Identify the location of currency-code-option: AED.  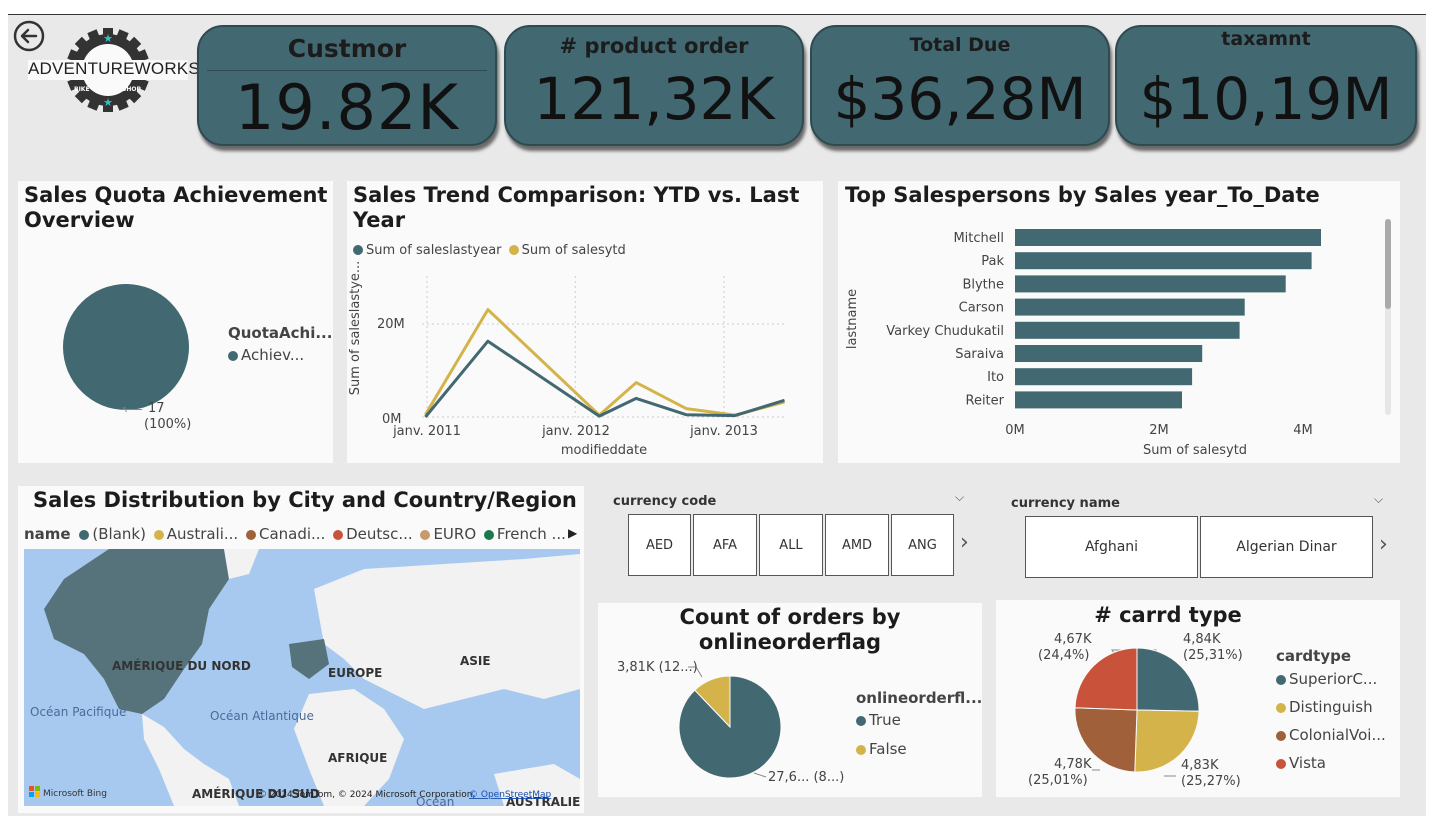
(659, 545).